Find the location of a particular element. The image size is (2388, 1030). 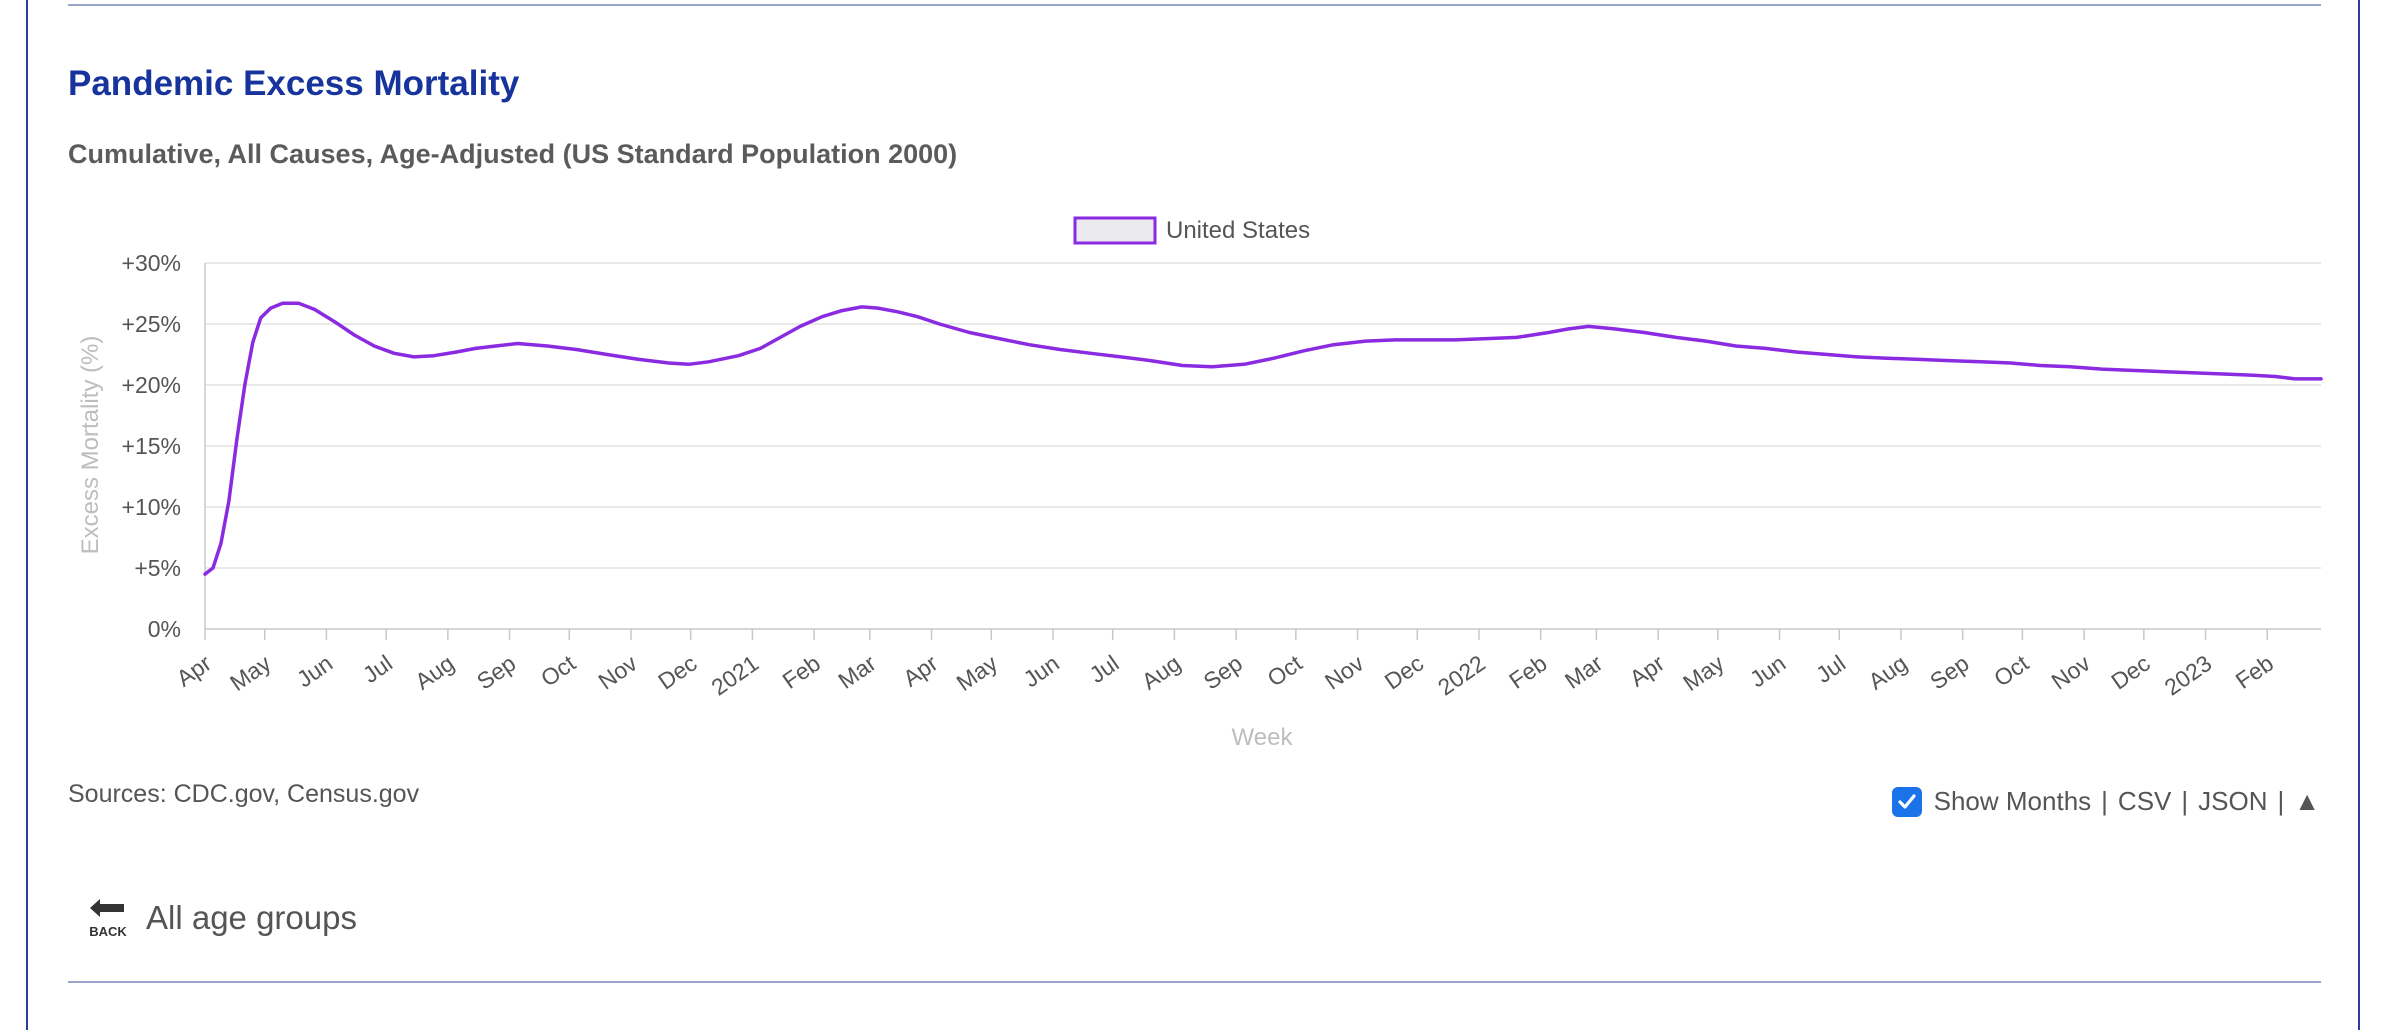

back-label: All age groups is located at coordinates (251, 917).